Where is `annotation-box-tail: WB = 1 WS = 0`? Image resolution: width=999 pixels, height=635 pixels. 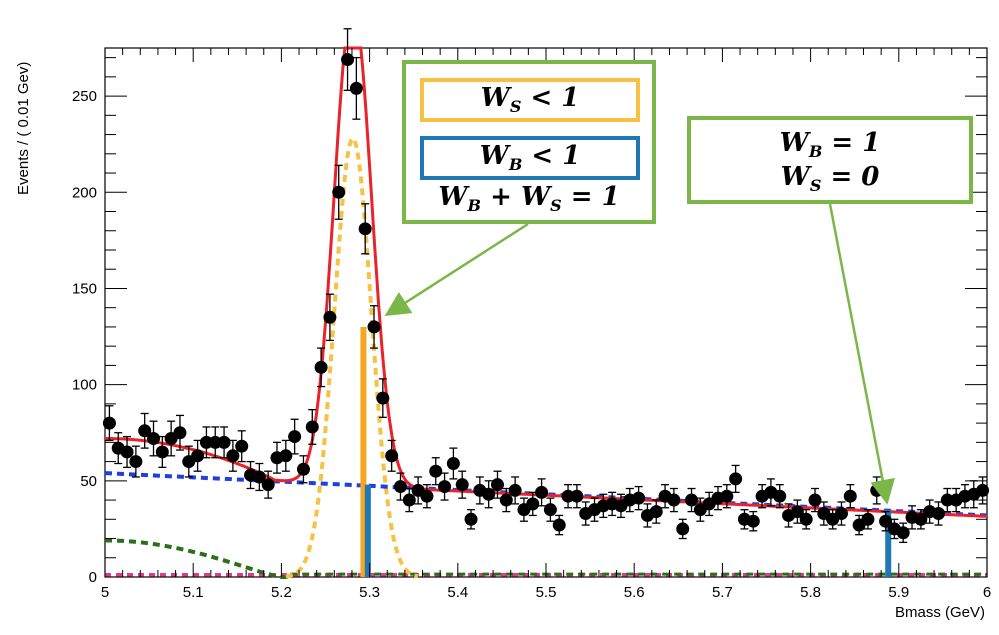 annotation-box-tail: WB = 1 WS = 0 is located at coordinates (830, 160).